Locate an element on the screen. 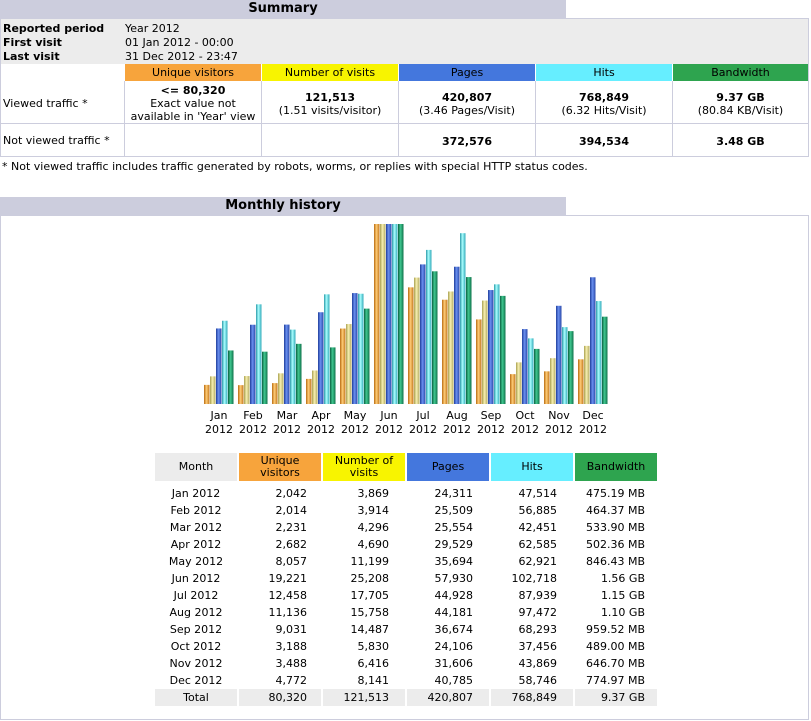  tick-label-month: Jun is located at coordinates (388, 415).